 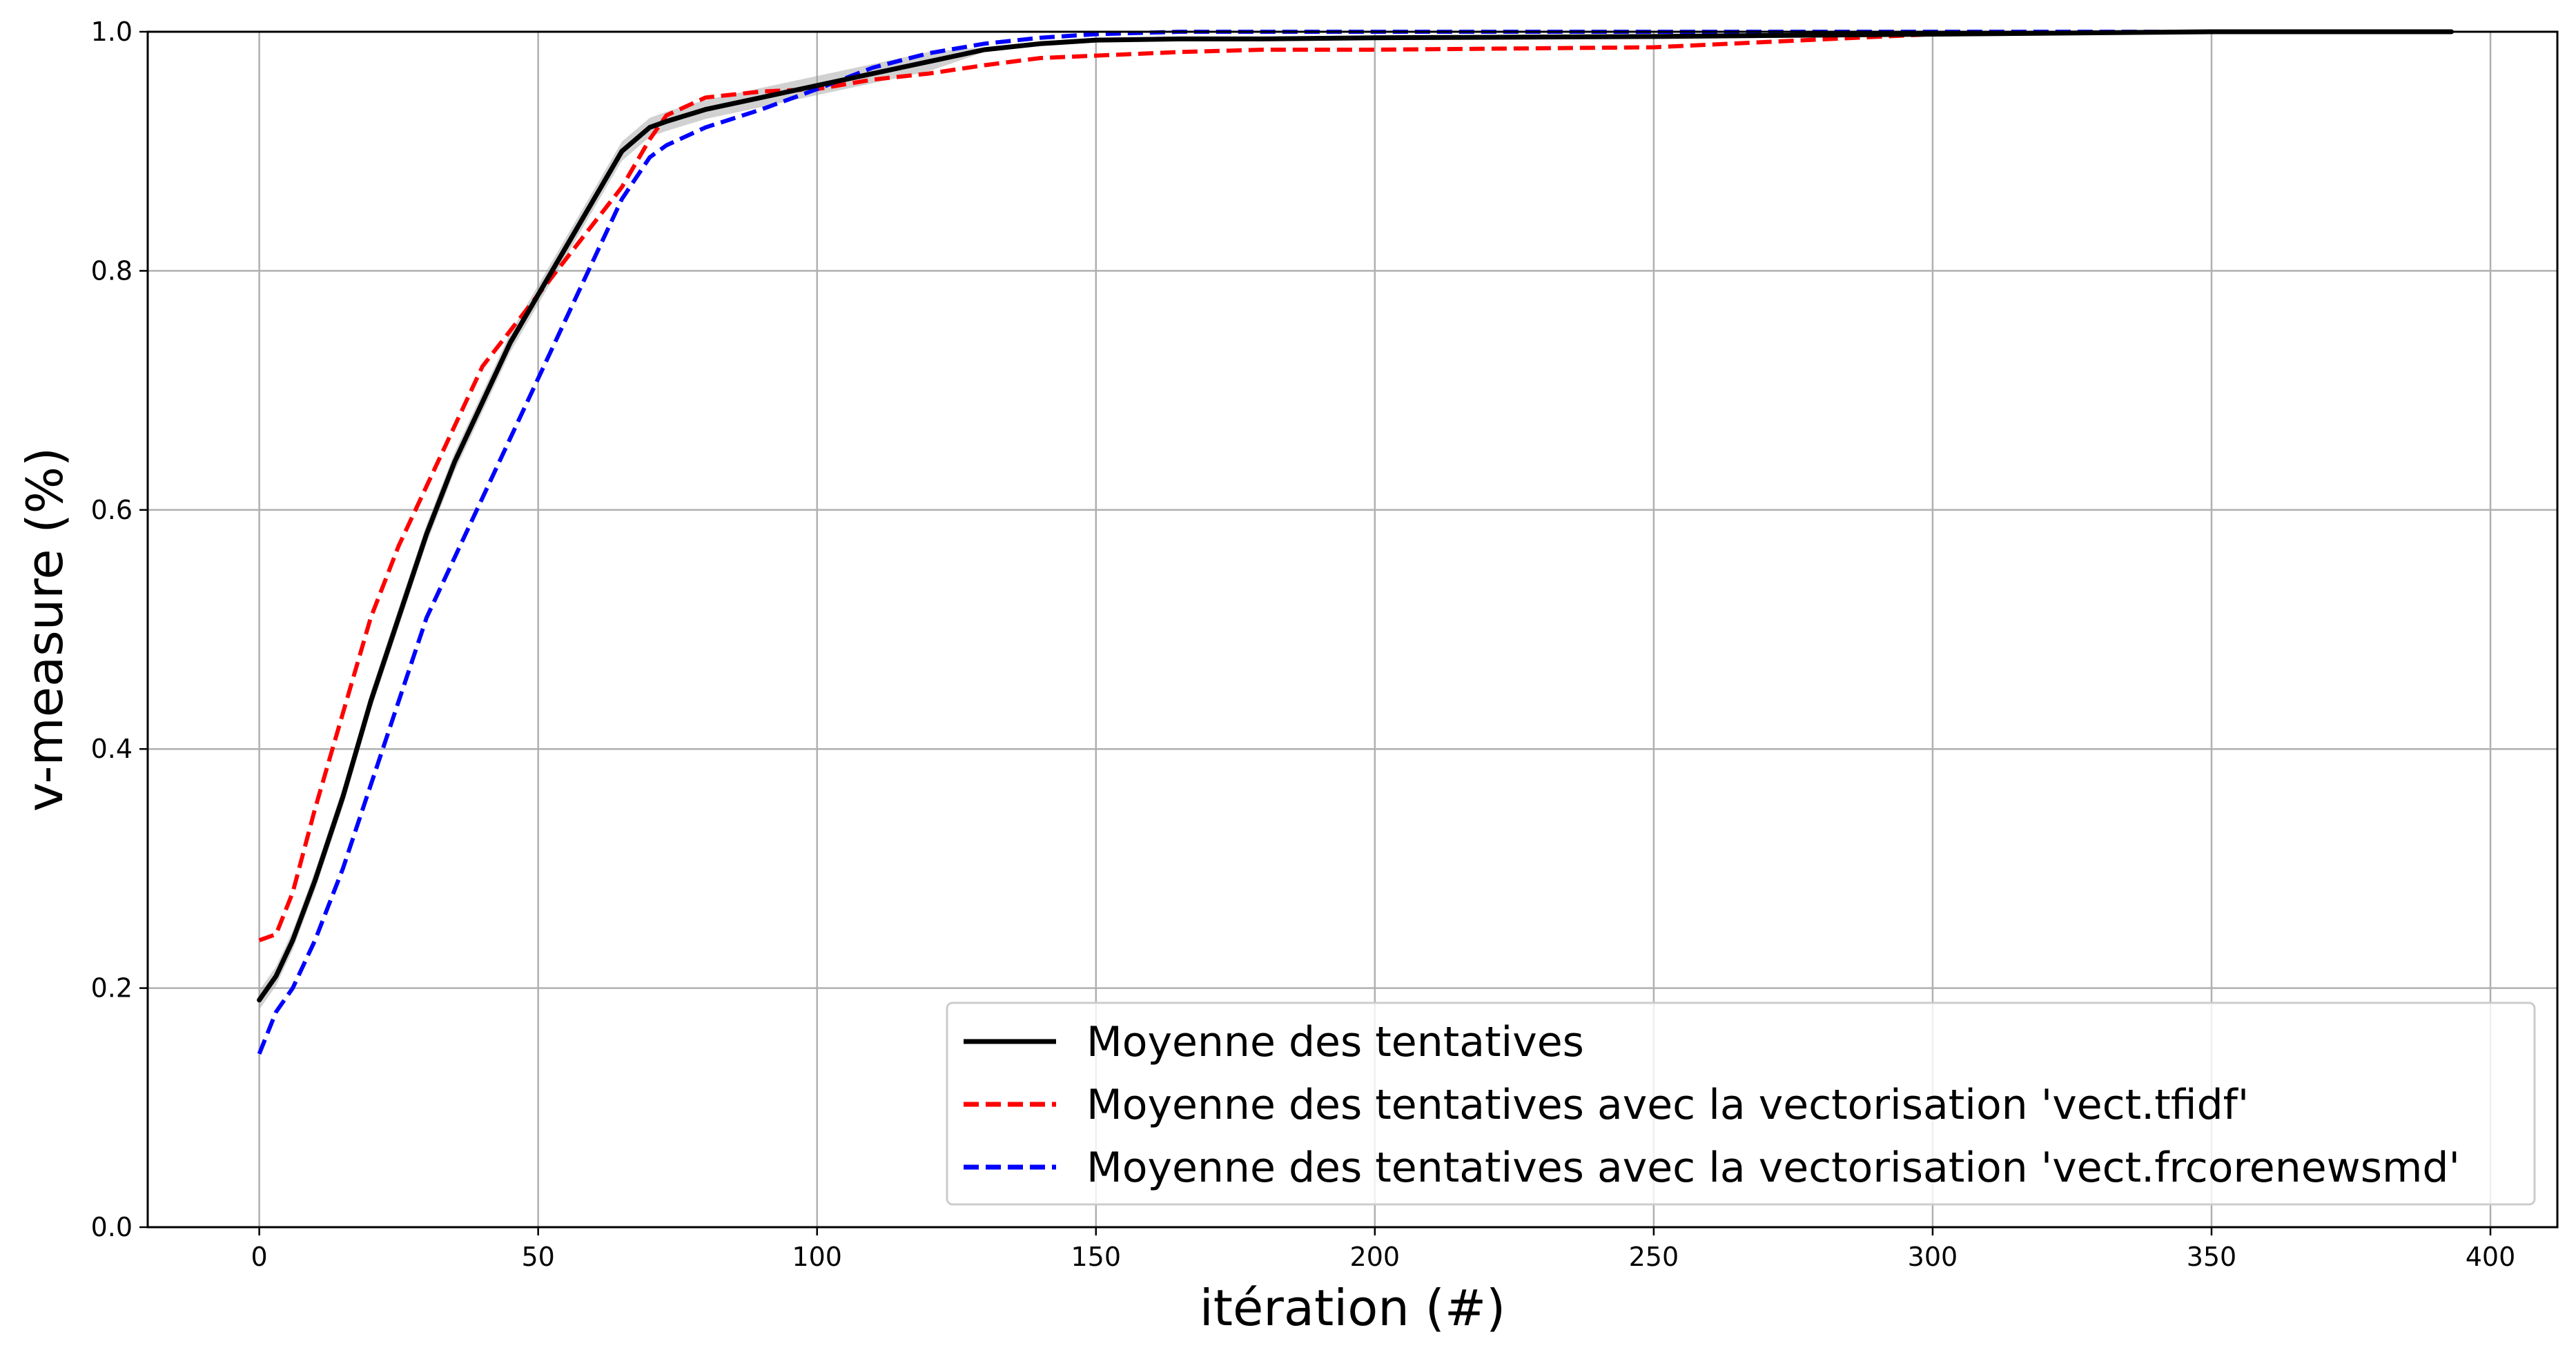 I want to click on x-tick-label: 400, so click(x=2491, y=1257).